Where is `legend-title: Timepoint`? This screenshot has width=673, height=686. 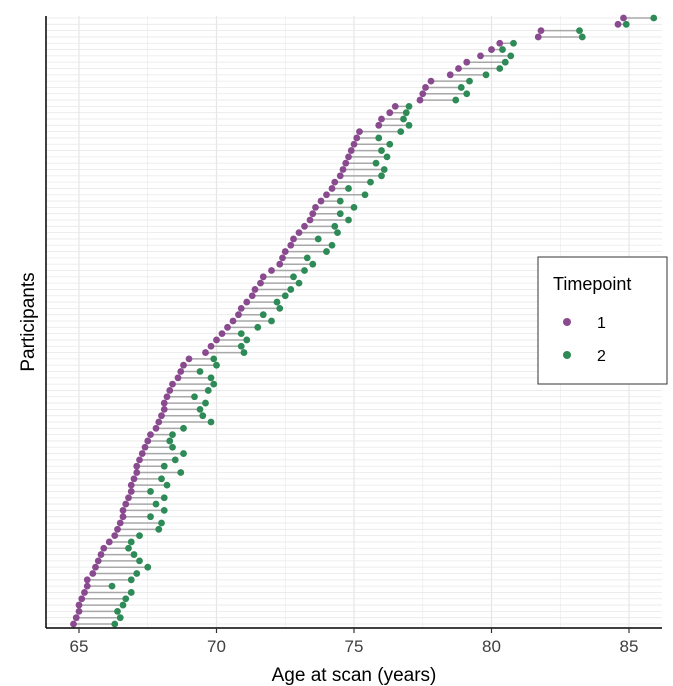 legend-title: Timepoint is located at coordinates (592, 284).